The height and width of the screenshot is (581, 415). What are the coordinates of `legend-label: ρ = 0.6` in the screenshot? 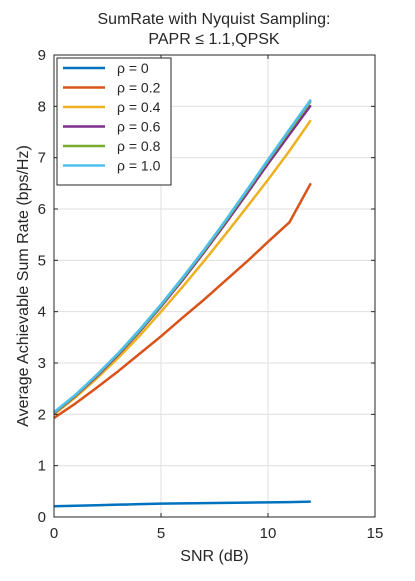 It's located at (139, 127).